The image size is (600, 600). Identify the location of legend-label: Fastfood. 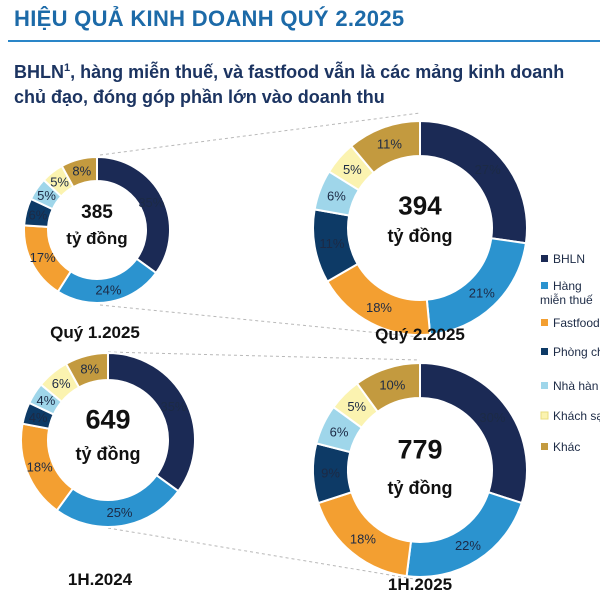
(576, 323).